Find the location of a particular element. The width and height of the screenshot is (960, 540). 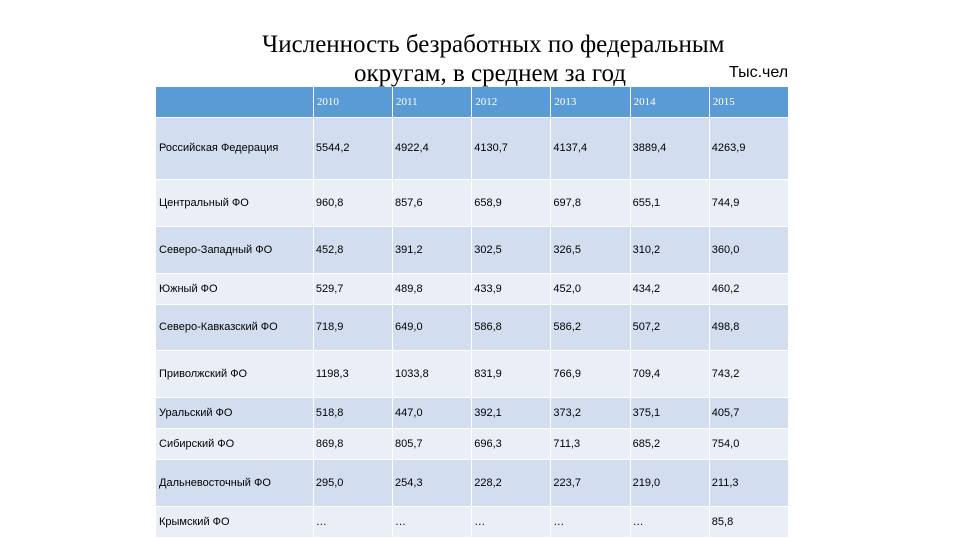

value-cell: 766,9 is located at coordinates (590, 373).